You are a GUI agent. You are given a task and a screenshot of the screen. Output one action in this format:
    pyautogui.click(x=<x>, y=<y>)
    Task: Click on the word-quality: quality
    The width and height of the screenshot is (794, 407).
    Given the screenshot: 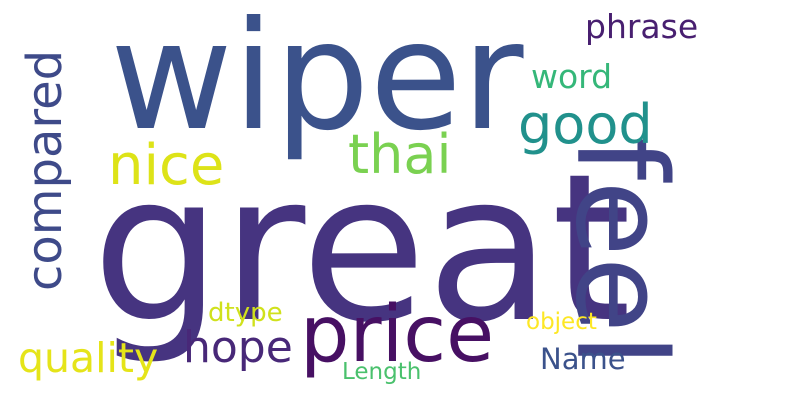 What is the action you would take?
    pyautogui.click(x=88, y=358)
    